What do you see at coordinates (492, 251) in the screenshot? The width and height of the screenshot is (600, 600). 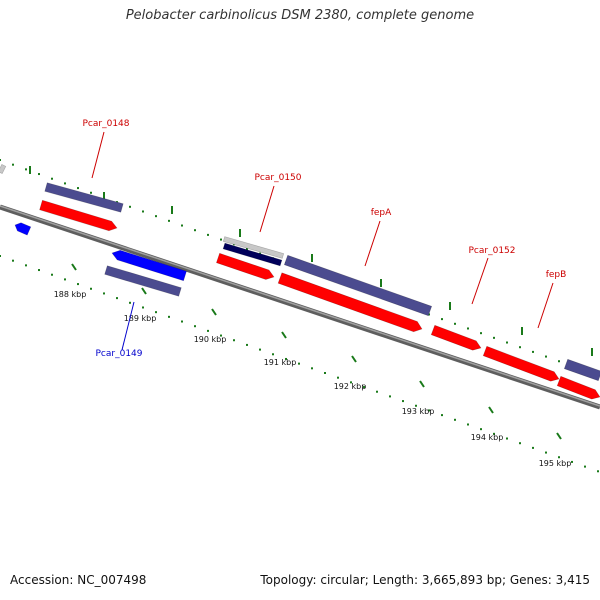 I see `gene-label: Pcar_0152` at bounding box center [492, 251].